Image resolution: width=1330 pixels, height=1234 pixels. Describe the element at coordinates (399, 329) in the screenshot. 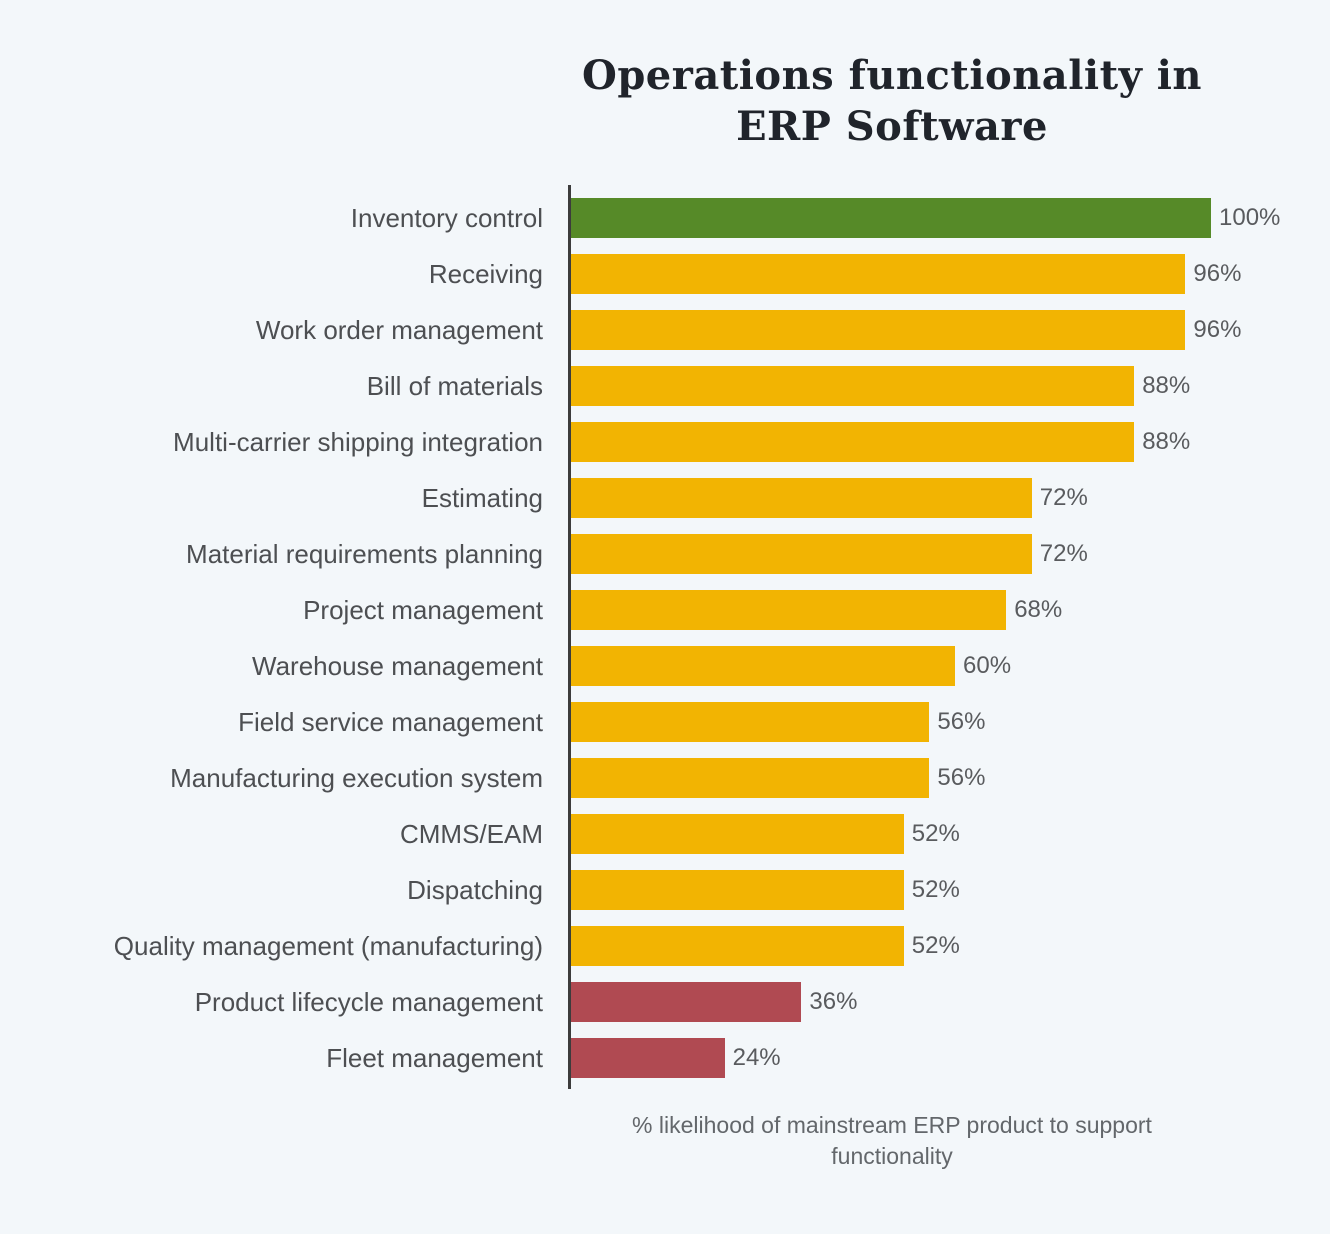

I see `category-label: Work order management` at that location.